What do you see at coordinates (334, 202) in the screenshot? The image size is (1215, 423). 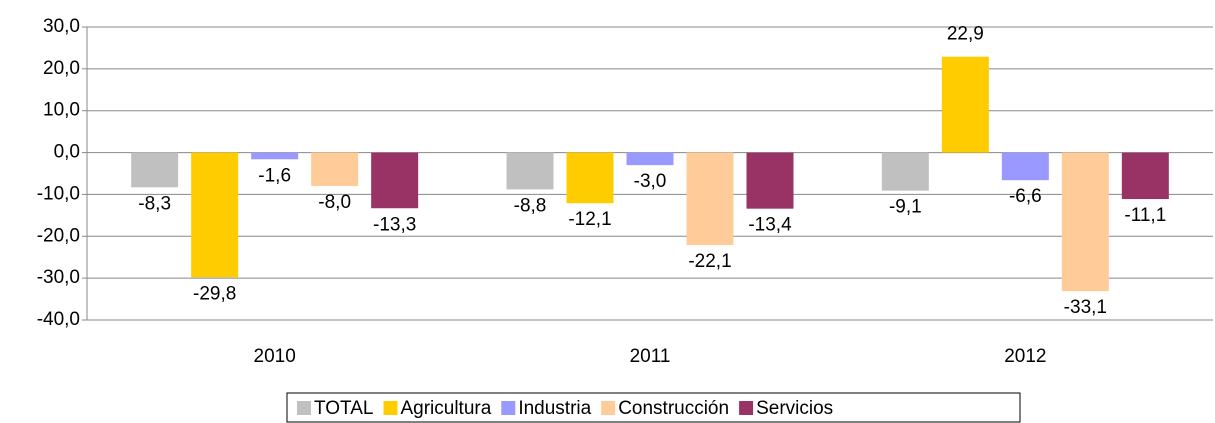 I see `data-label: -8,0` at bounding box center [334, 202].